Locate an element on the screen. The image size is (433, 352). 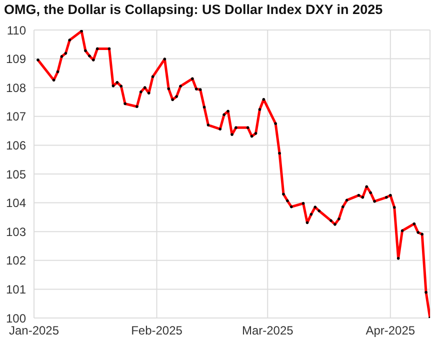
x-tick-label: Feb-2025 is located at coordinates (157, 331).